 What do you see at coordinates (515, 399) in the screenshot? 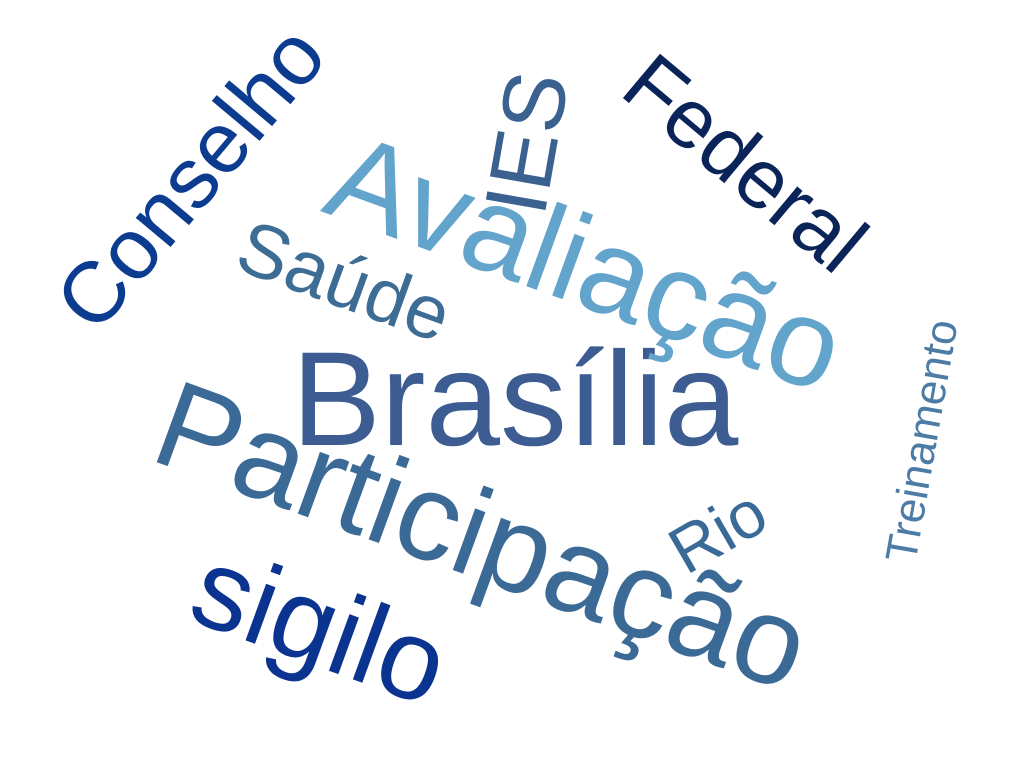
I see `word-brasilia: Brasília` at bounding box center [515, 399].